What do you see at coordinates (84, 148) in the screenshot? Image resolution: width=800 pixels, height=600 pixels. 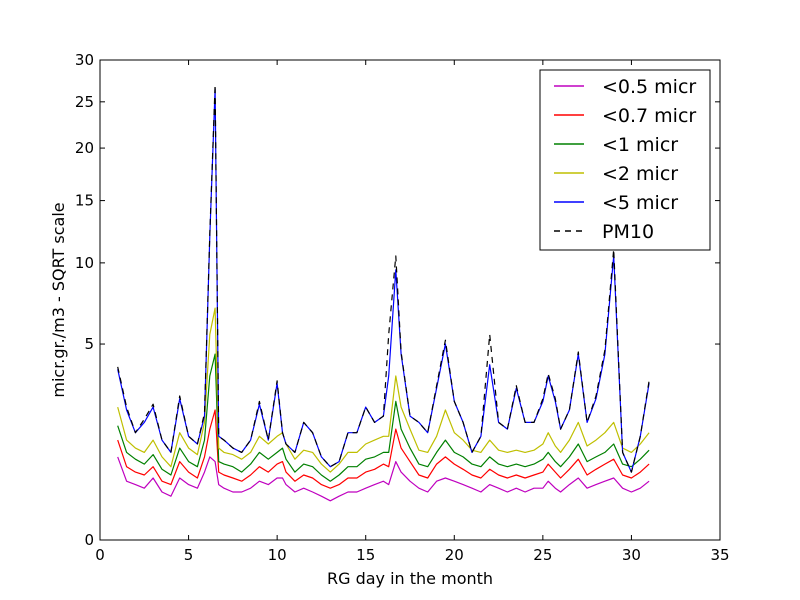 I see `y-tick-label: 20` at bounding box center [84, 148].